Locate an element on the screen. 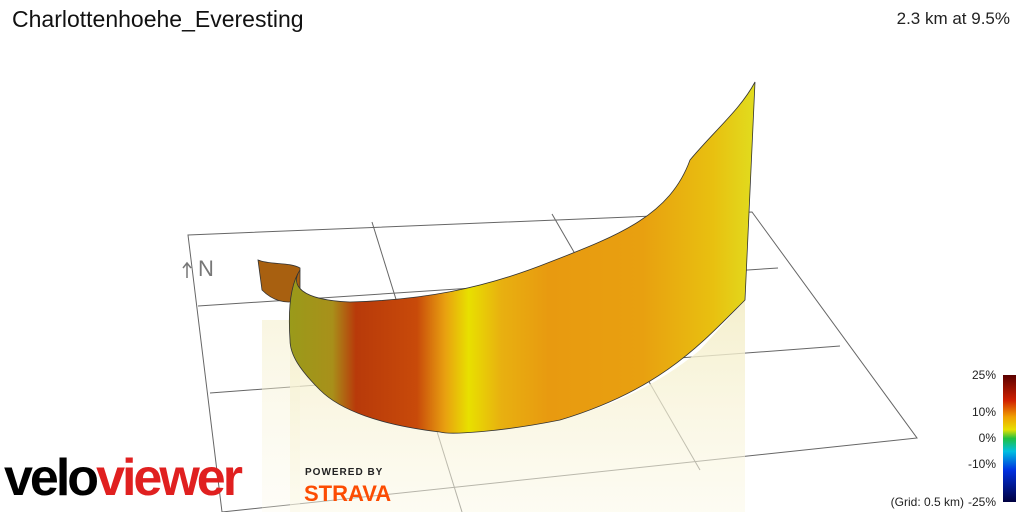 This screenshot has width=1024, height=512. north-arrow is located at coordinates (187, 269).